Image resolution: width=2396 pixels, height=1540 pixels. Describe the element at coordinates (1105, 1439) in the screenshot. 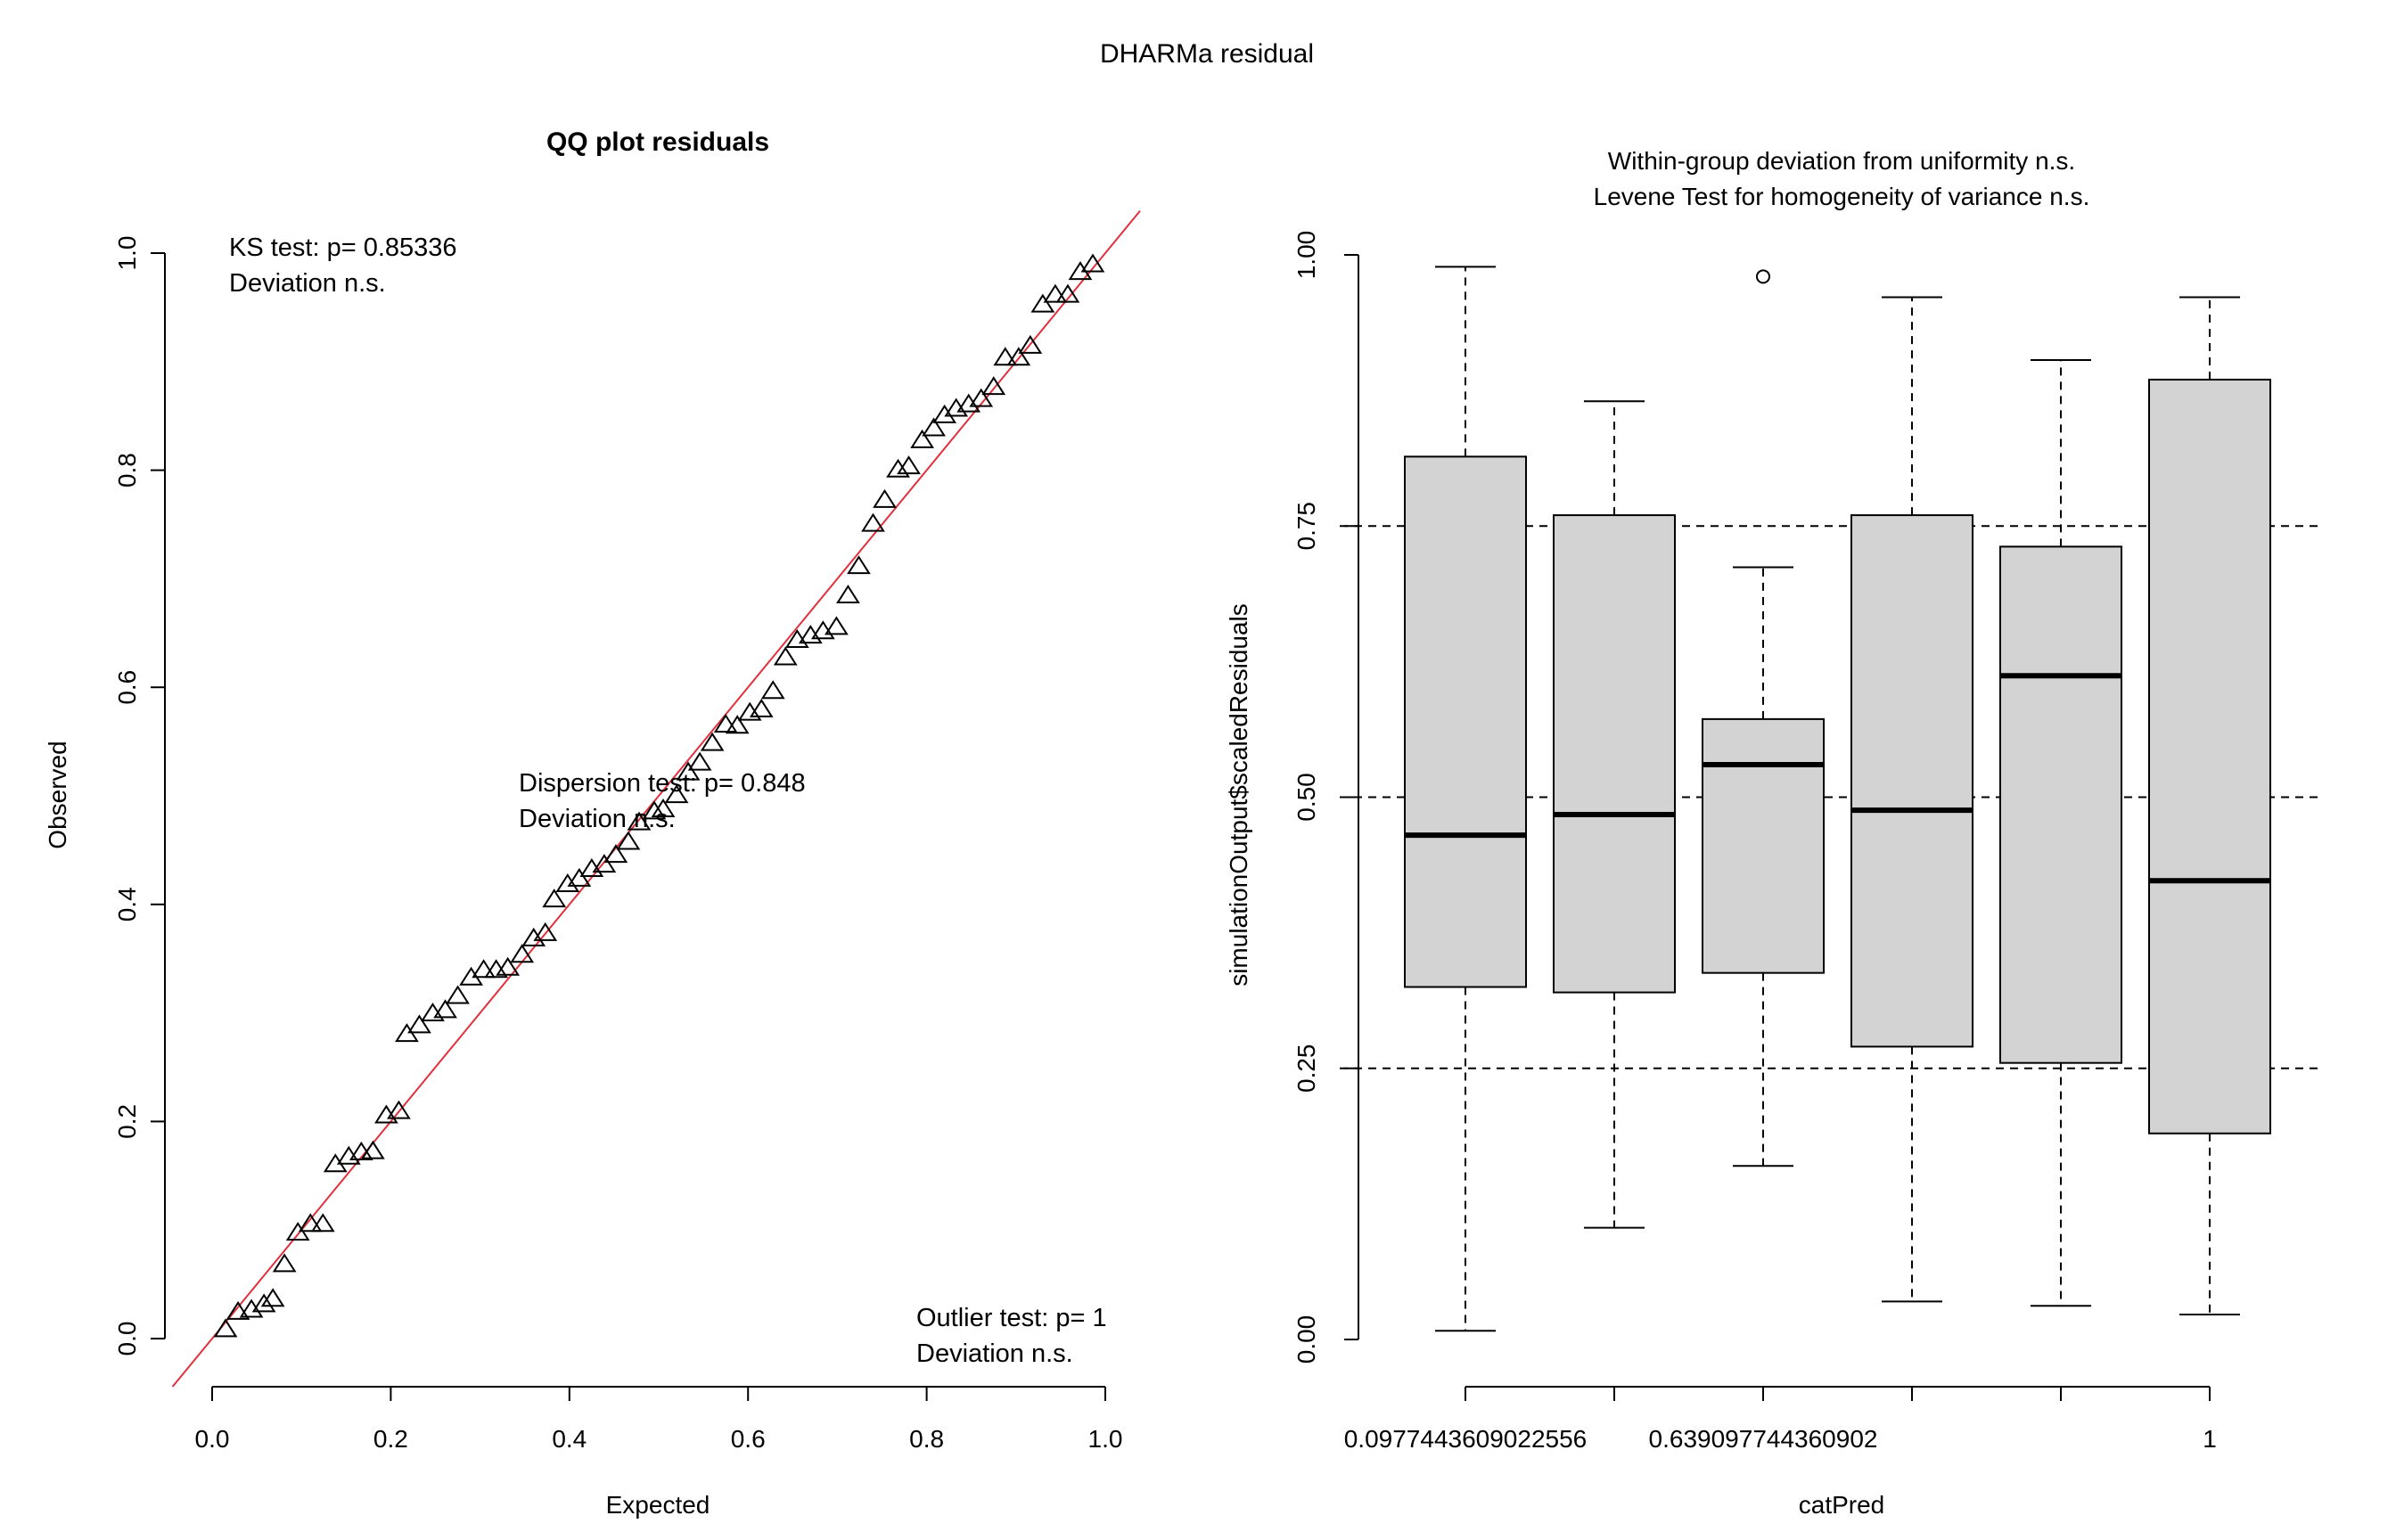

I see `qq-x-tick-label: 1.0` at that location.